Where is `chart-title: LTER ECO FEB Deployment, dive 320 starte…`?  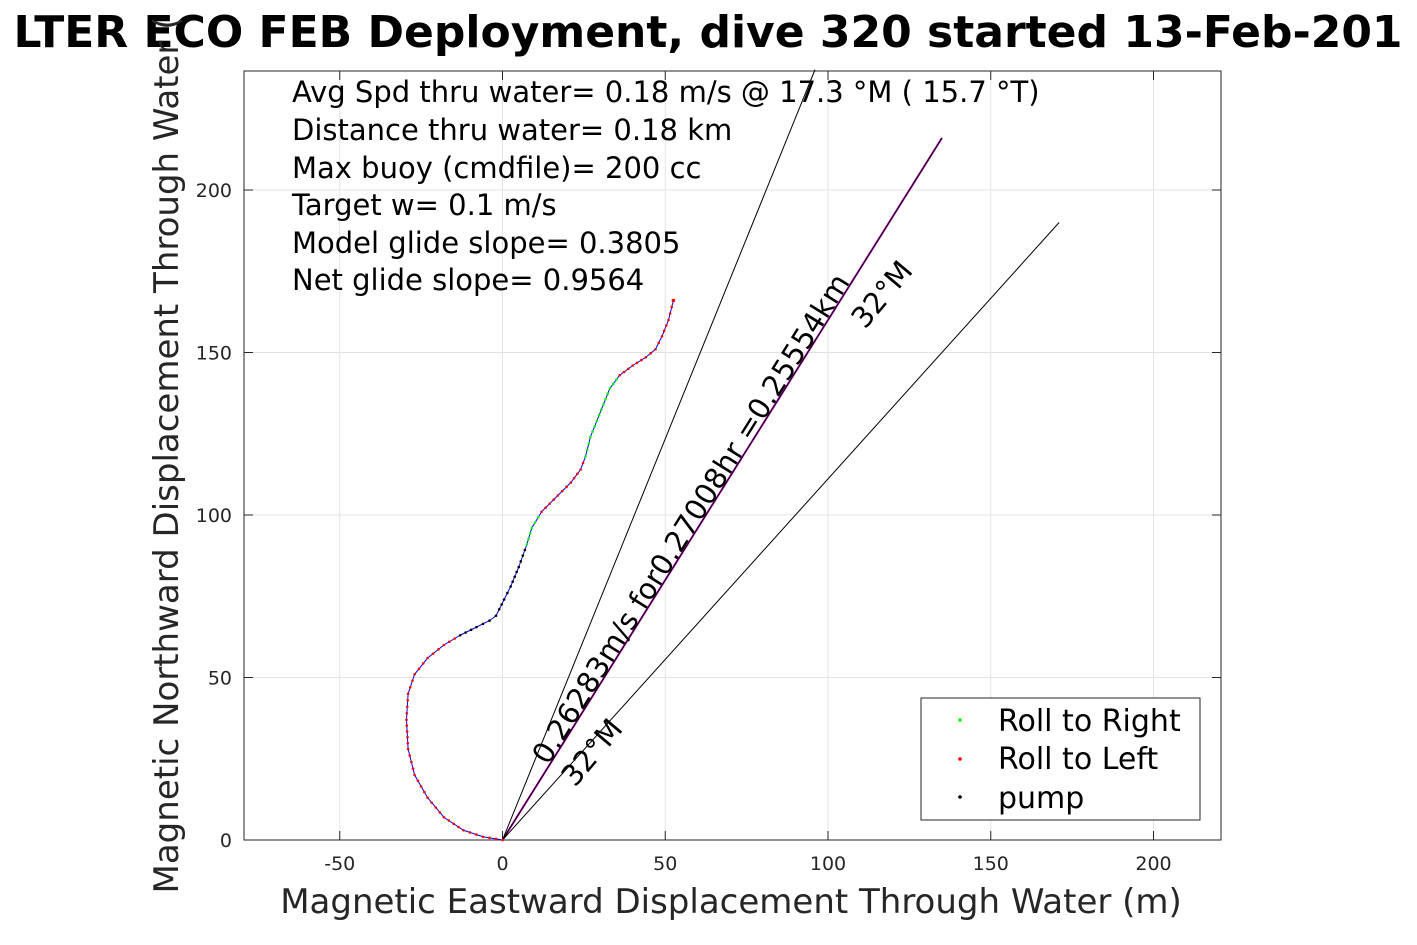 chart-title: LTER ECO FEB Deployment, dive 320 starte… is located at coordinates (707, 32).